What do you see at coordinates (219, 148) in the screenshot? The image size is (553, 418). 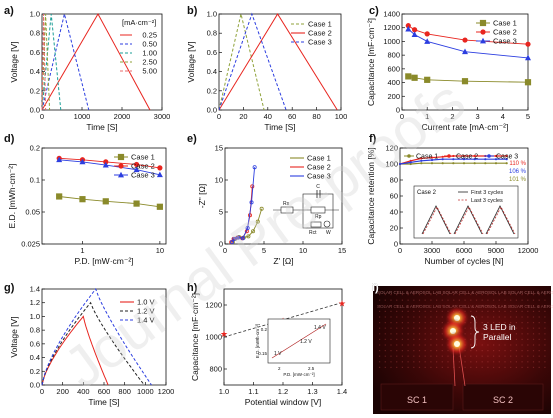 I see `y-tick-label: 15` at bounding box center [219, 148].